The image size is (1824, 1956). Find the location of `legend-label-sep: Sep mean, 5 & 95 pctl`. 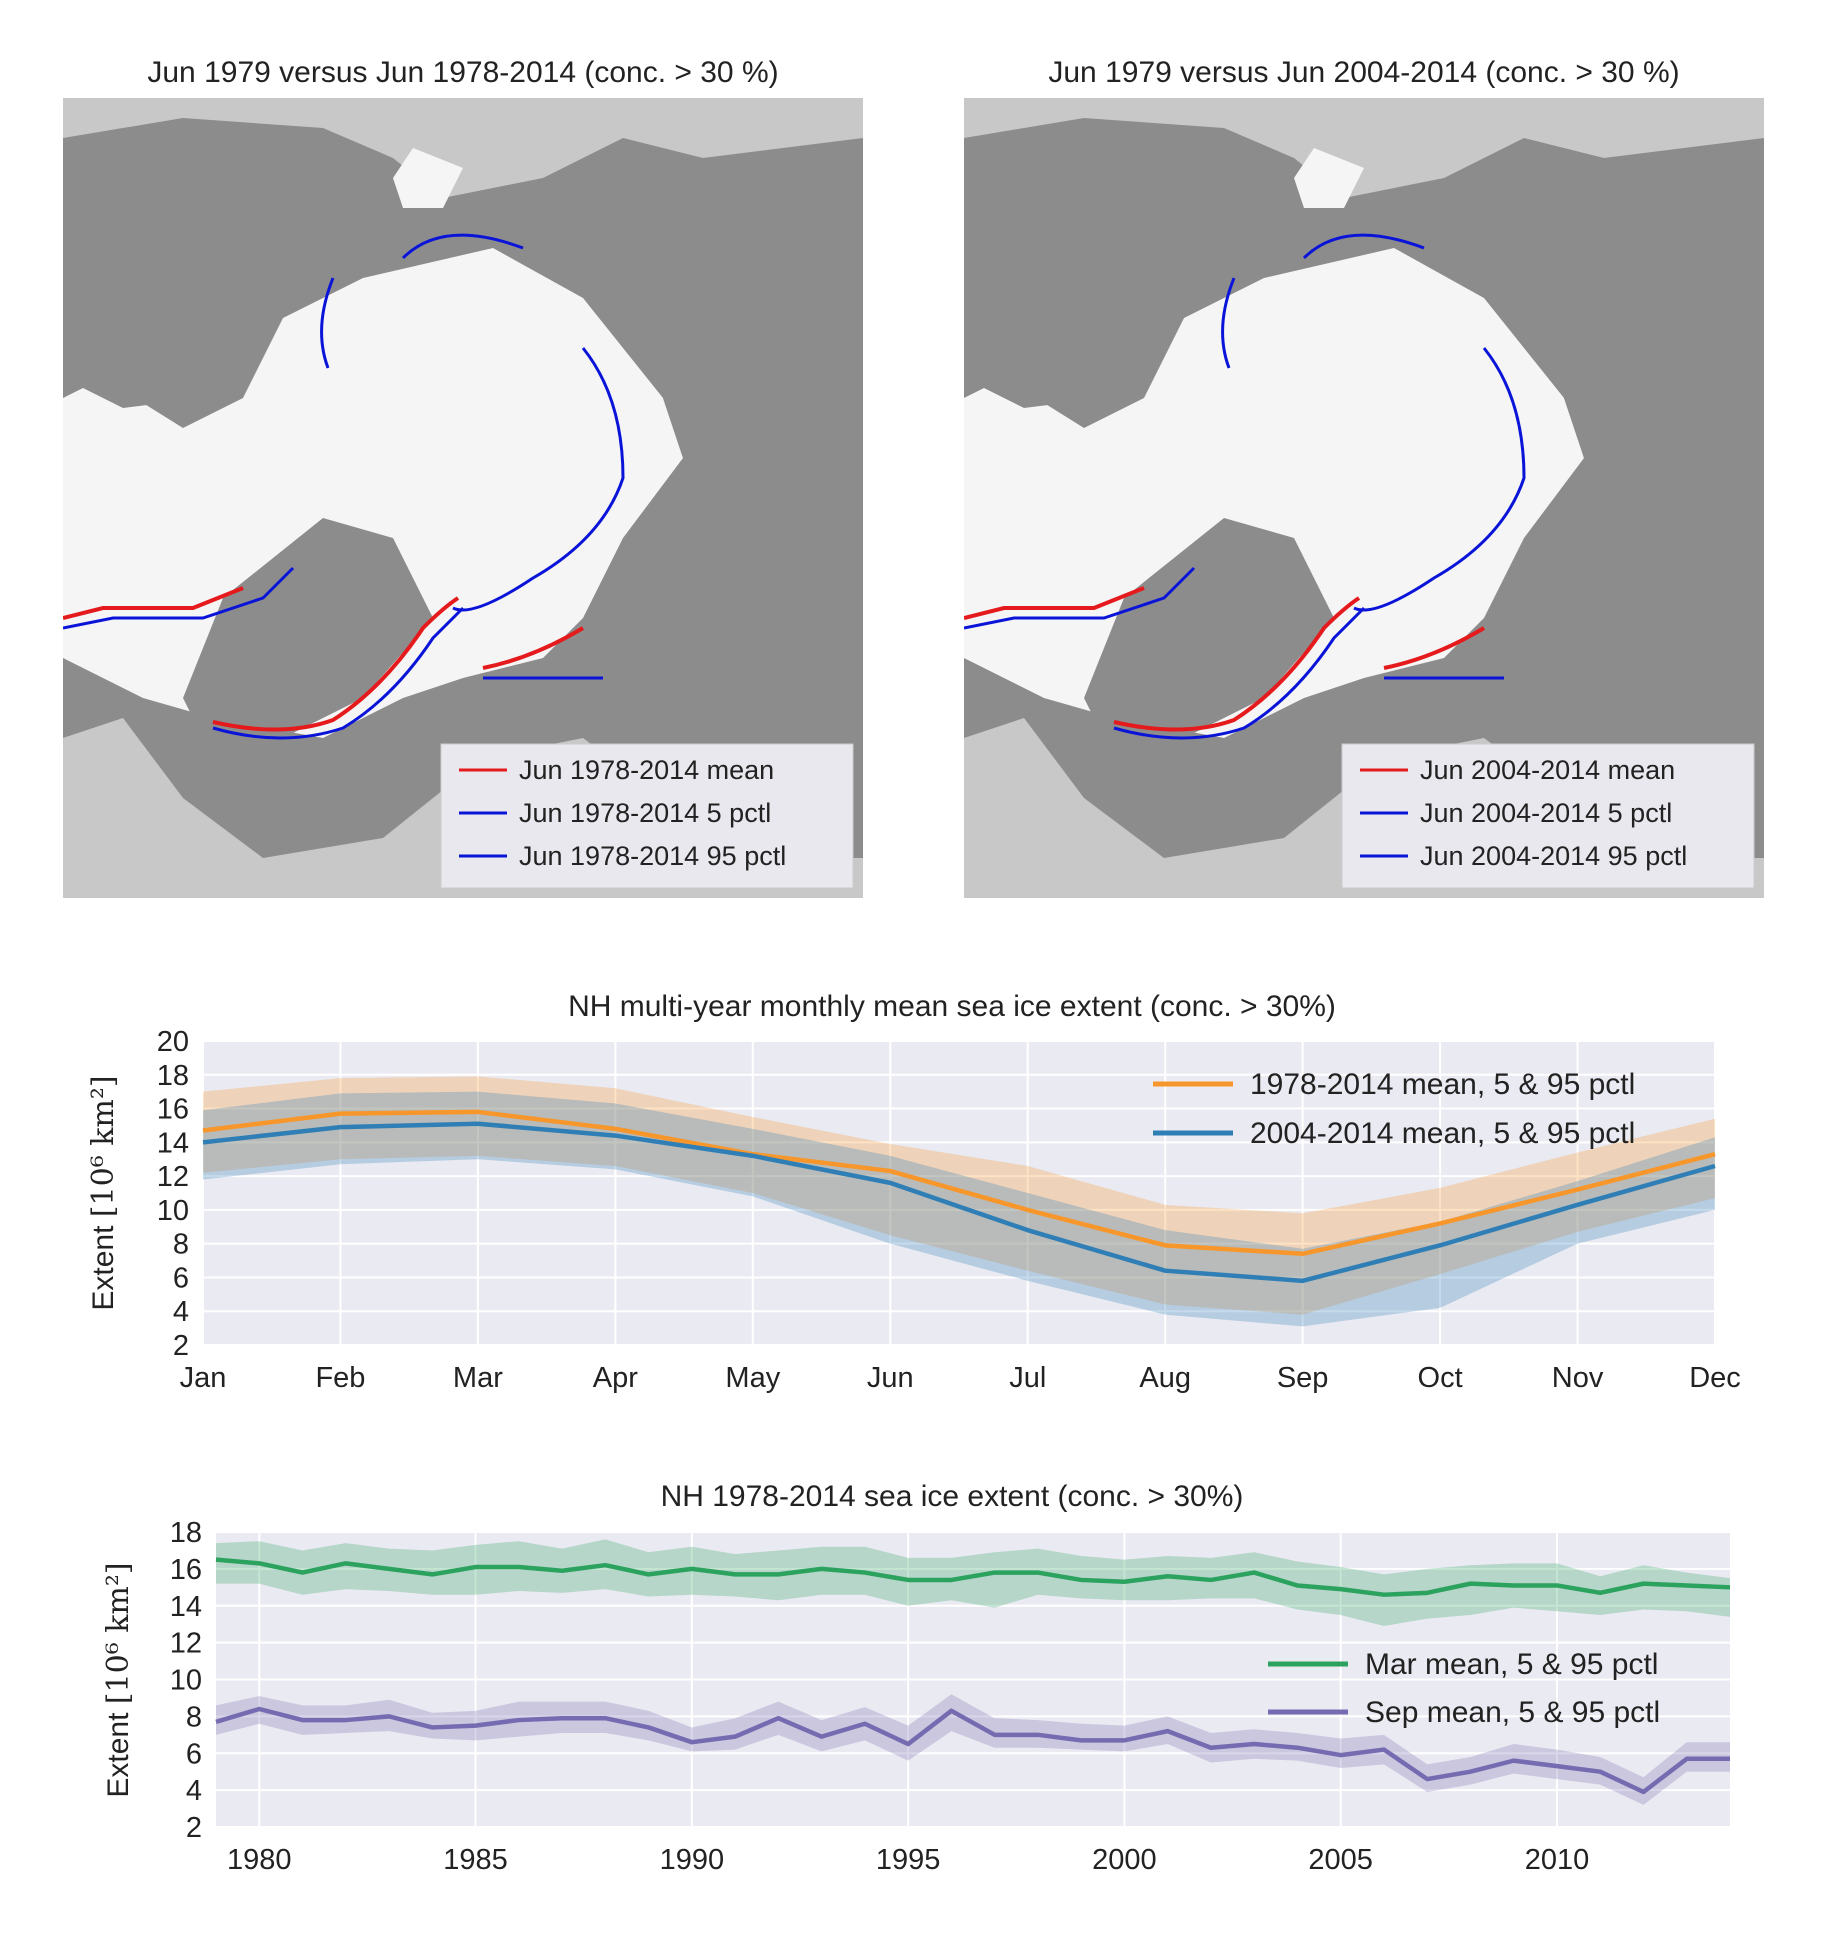

legend-label-sep: Sep mean, 5 & 95 pctl is located at coordinates (1512, 1712).